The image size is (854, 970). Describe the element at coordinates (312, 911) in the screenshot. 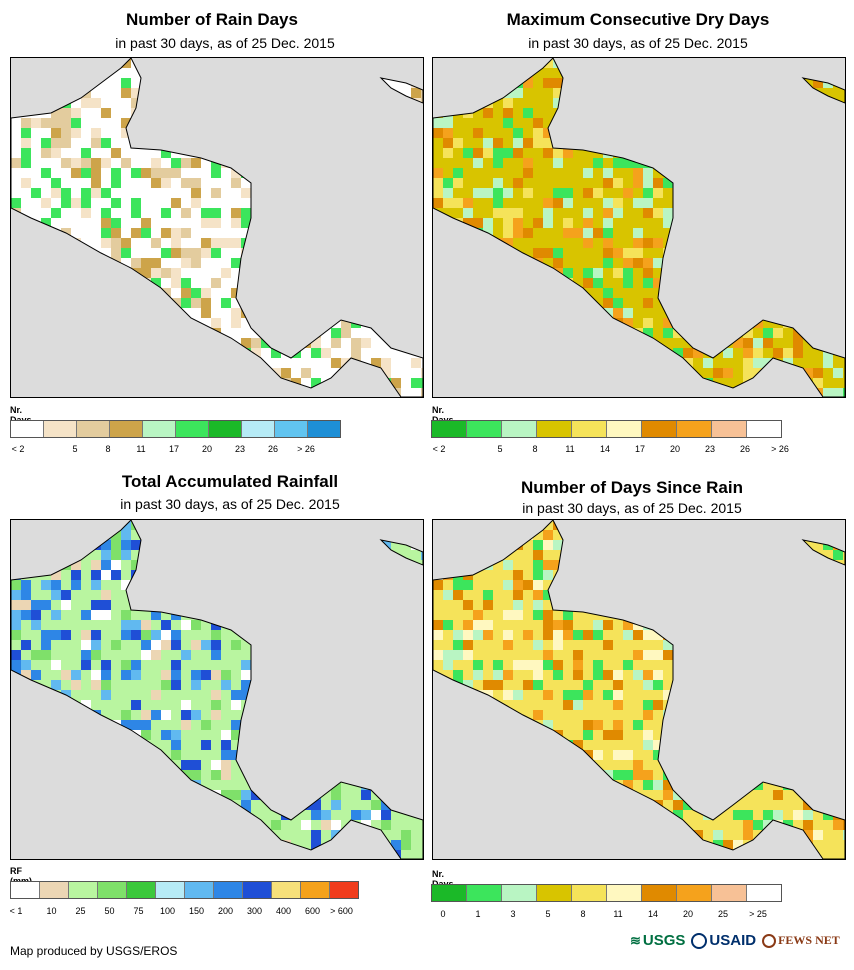

I see `legend-label: 600` at that location.